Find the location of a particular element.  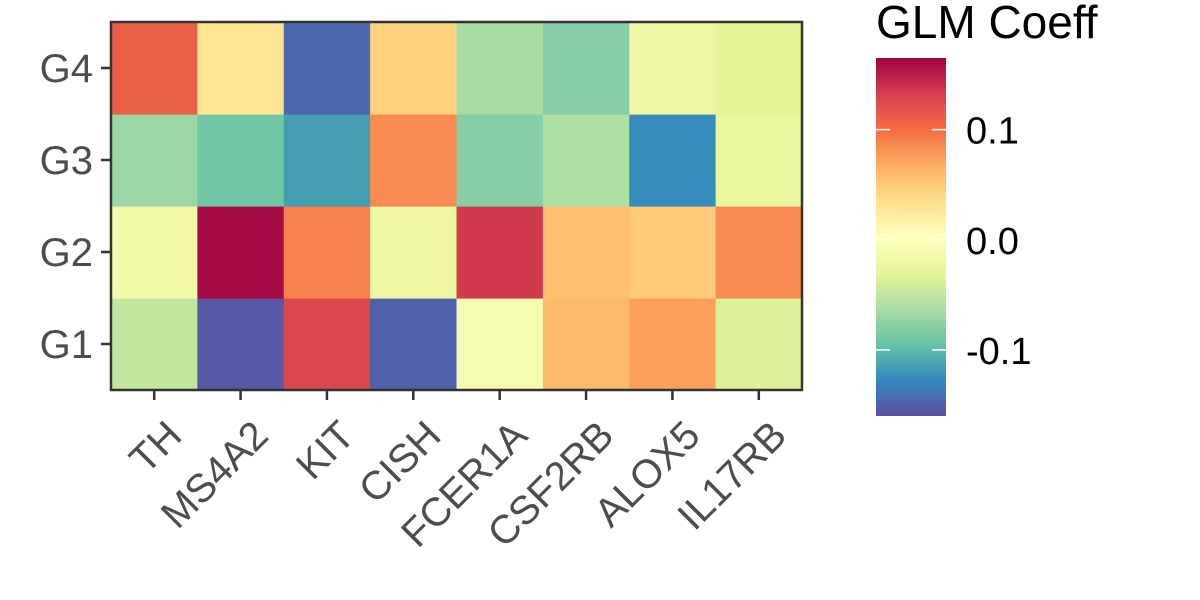

heatmap-cell-g4-th is located at coordinates (154, 68).